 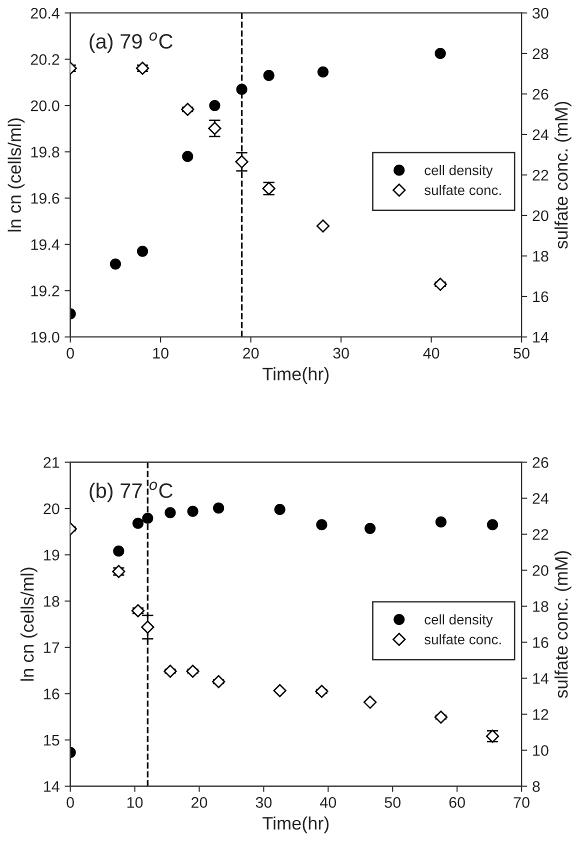 I want to click on y-tick-label: 19.0, so click(x=45, y=337).